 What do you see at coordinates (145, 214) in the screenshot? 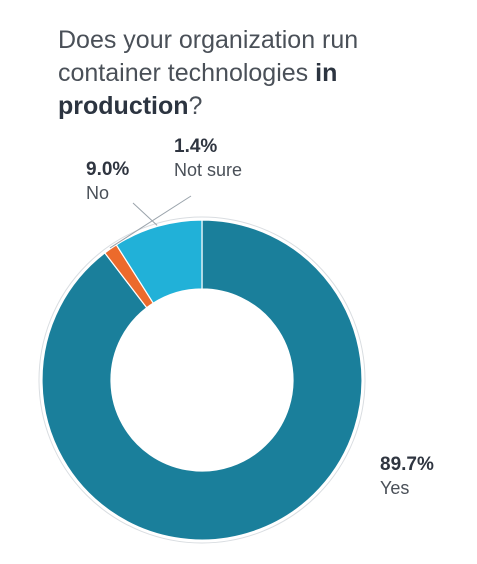
I see `leader-line-no` at bounding box center [145, 214].